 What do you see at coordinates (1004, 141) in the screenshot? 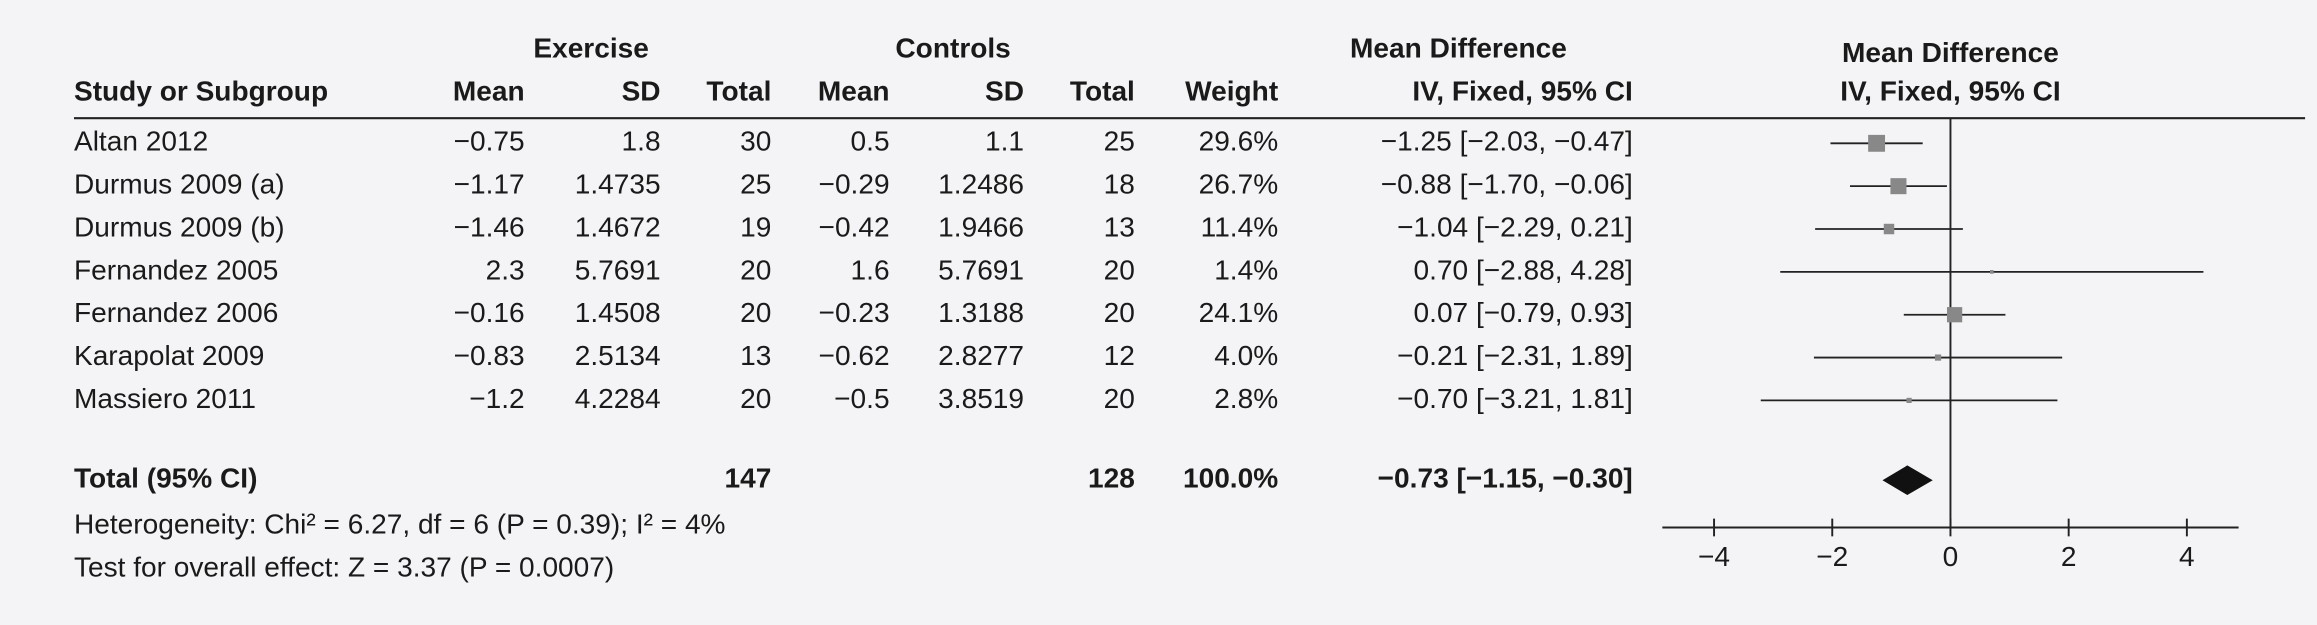
I see `table-cell: 1.1` at bounding box center [1004, 141].